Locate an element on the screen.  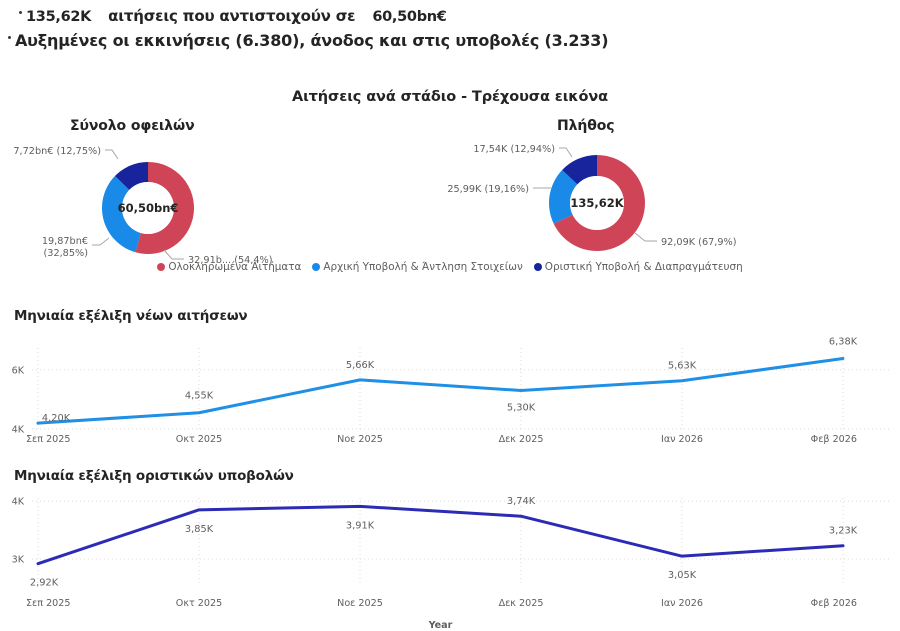
data-point-label: 5,63K is located at coordinates (682, 366).